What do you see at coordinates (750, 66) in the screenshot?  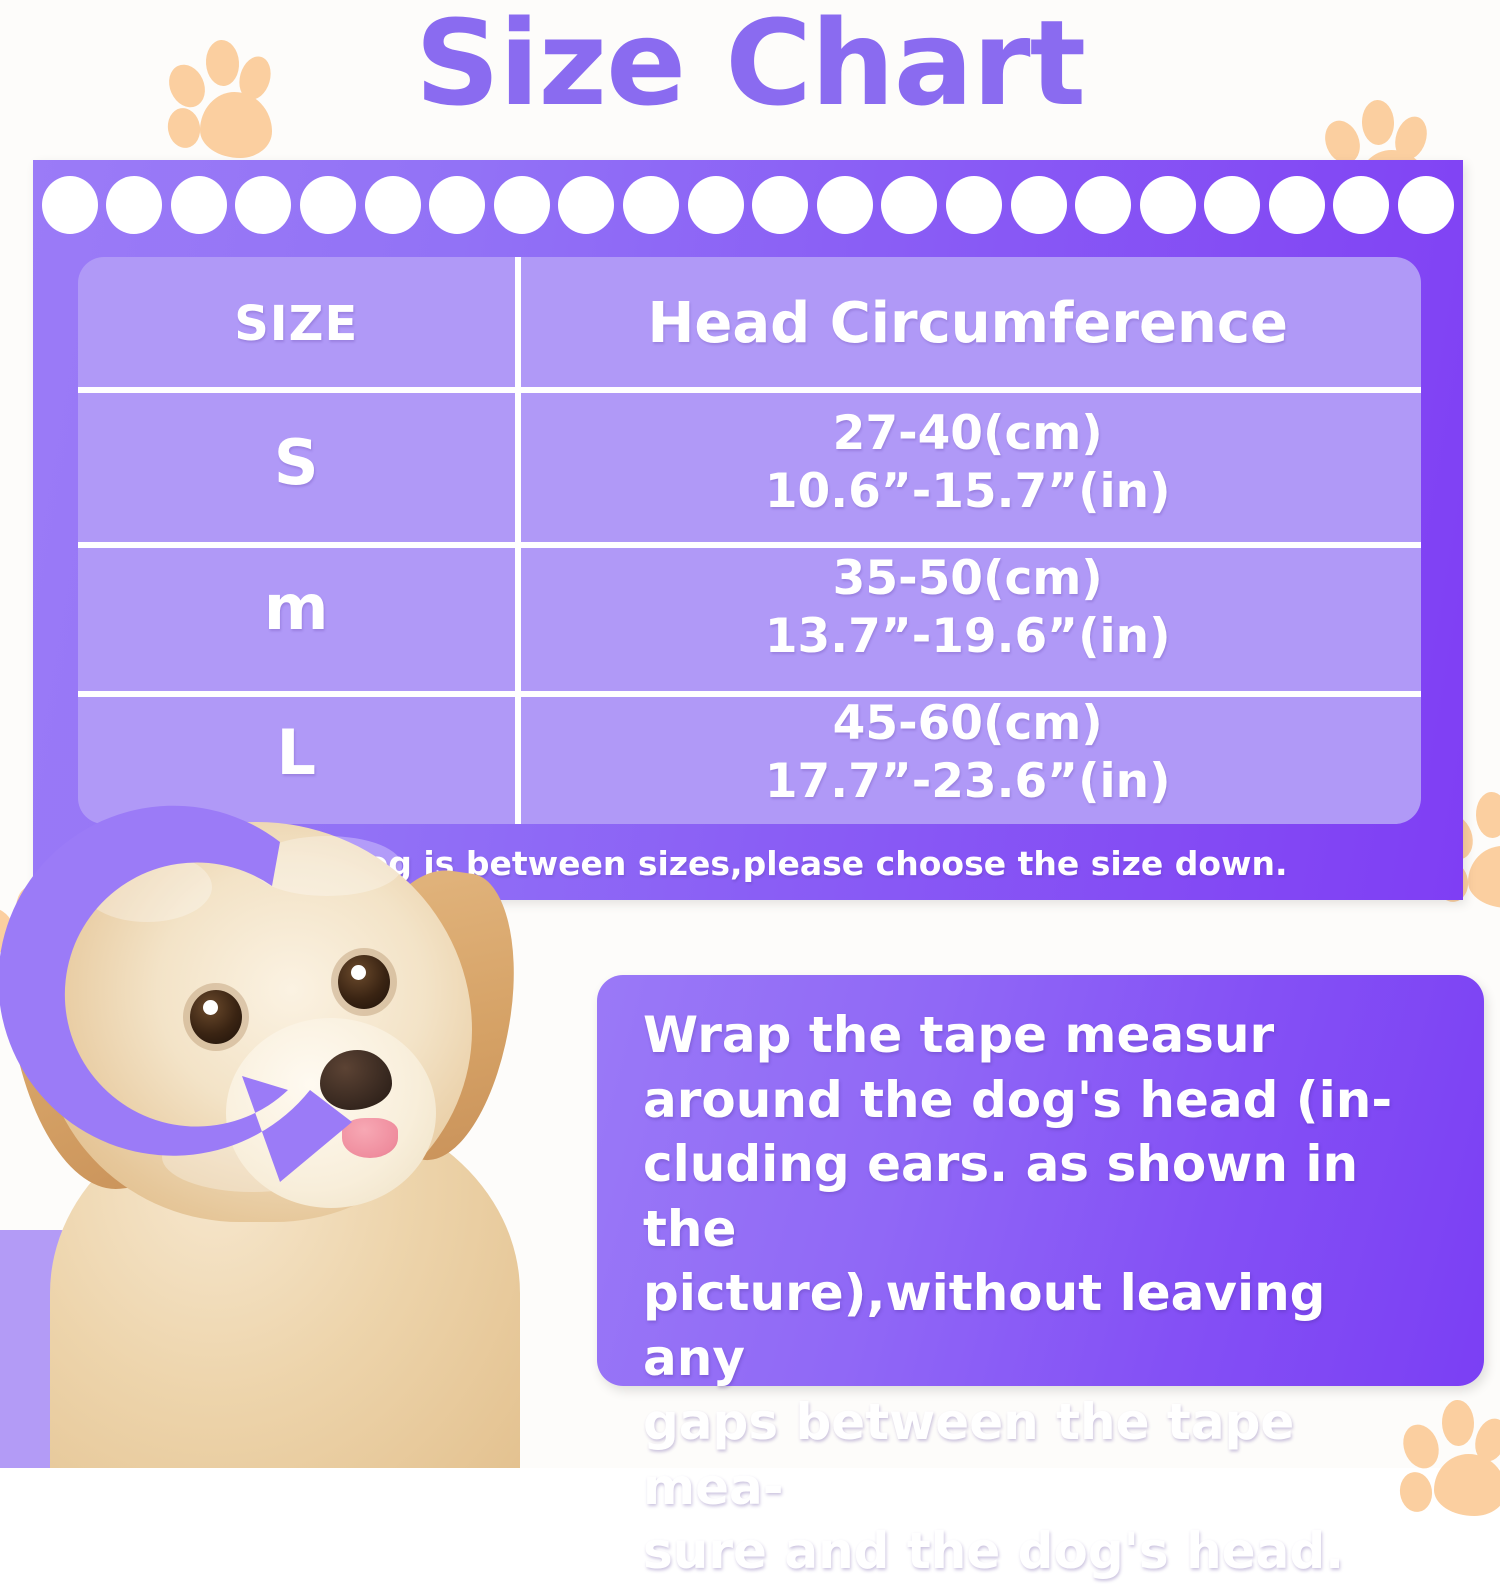 I see `page-title: Size Chart` at bounding box center [750, 66].